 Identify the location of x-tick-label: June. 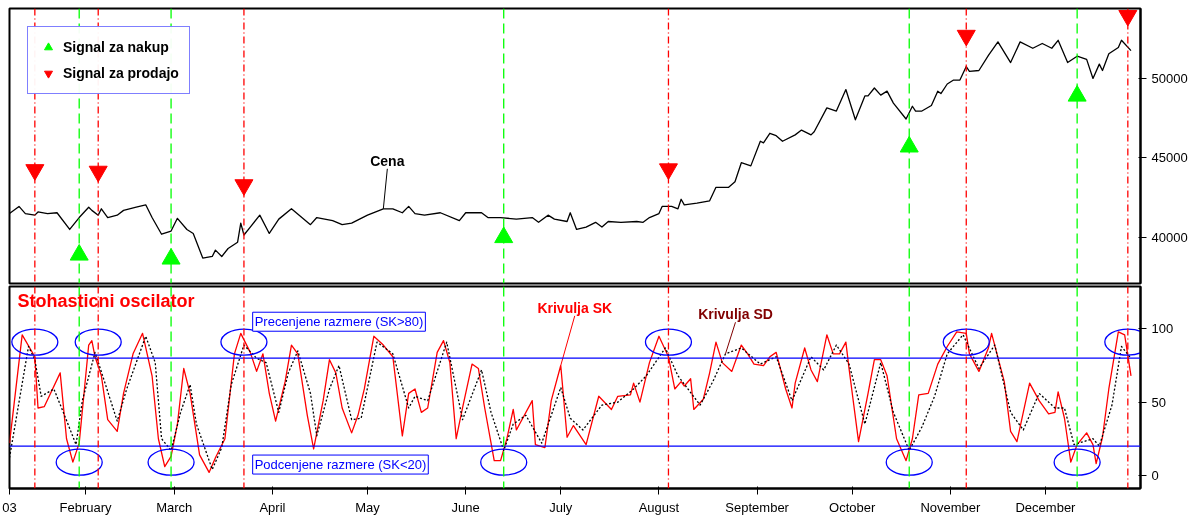
(465, 507).